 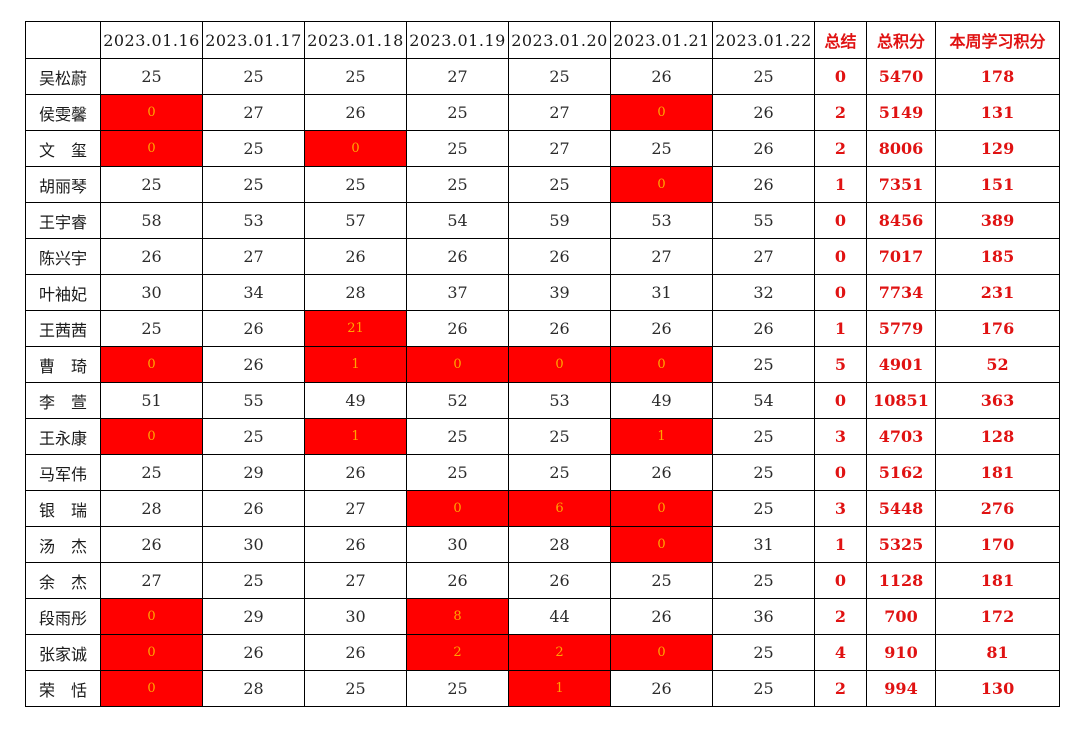 What do you see at coordinates (253, 544) in the screenshot?
I see `daily-points-cell: 30` at bounding box center [253, 544].